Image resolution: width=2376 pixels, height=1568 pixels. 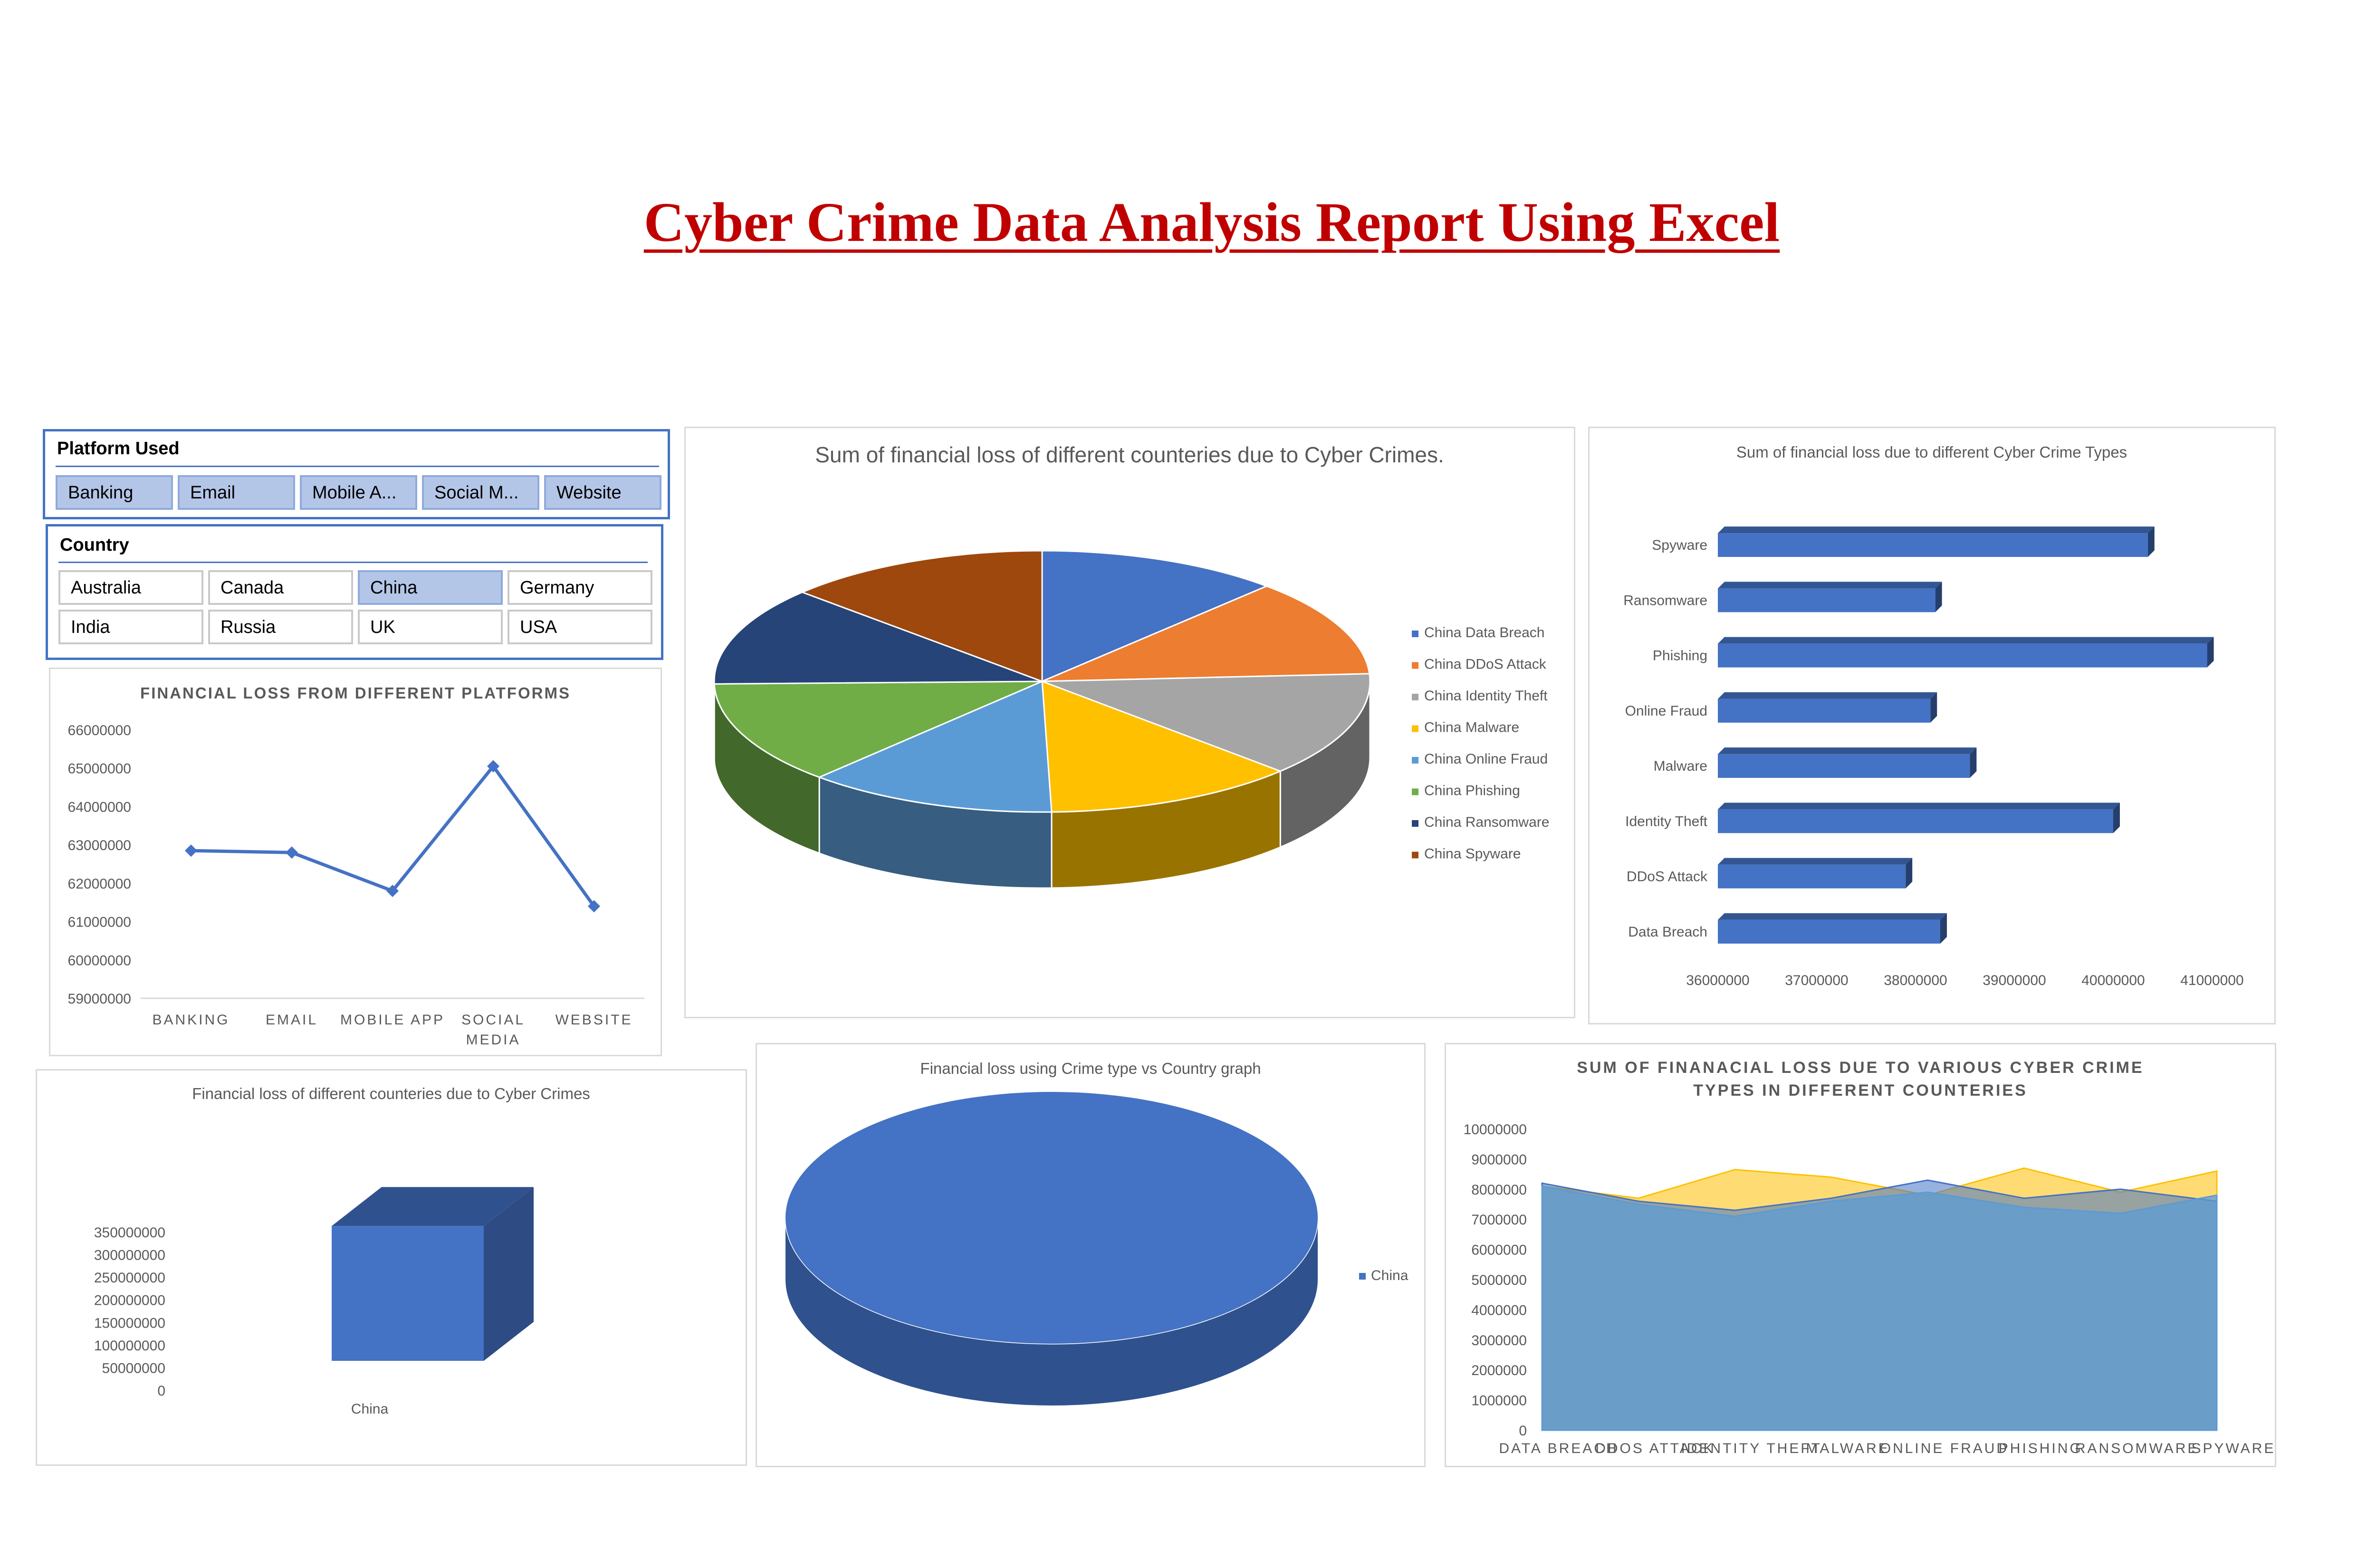 I want to click on column, so click(x=408, y=1294).